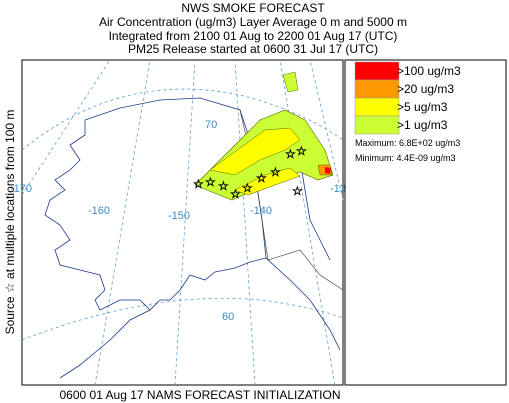 This screenshot has height=403, width=509. What do you see at coordinates (253, 8) in the screenshot?
I see `title: NWS SMOKE FORECAST` at bounding box center [253, 8].